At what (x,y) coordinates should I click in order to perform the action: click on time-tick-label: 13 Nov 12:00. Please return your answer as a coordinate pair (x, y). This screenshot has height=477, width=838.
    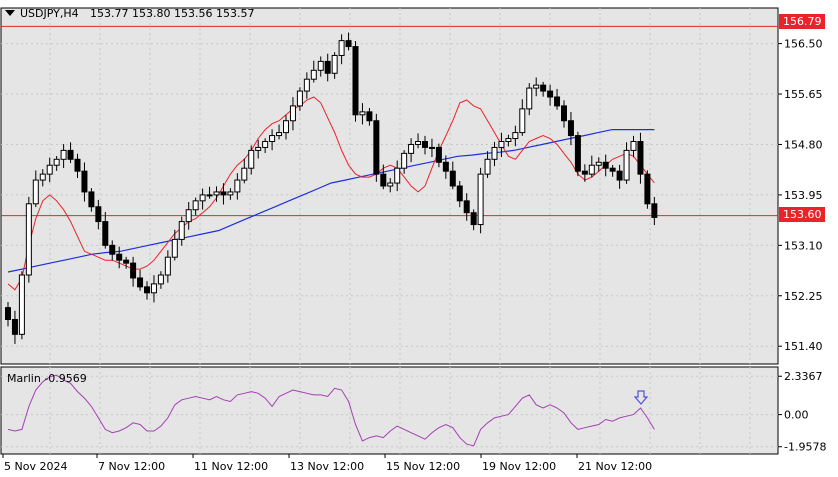
    Looking at the image, I should click on (327, 466).